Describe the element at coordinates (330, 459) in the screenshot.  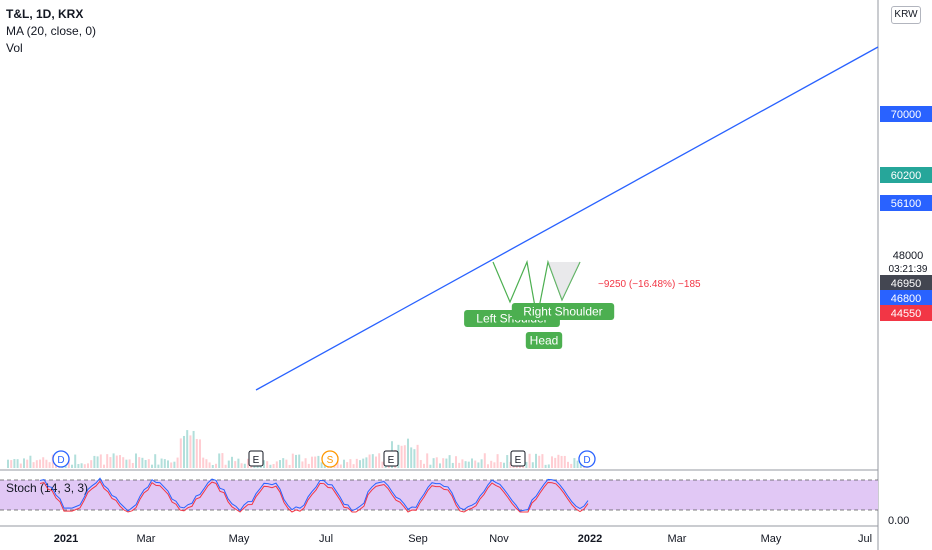
I see `event-marker-S: S` at that location.